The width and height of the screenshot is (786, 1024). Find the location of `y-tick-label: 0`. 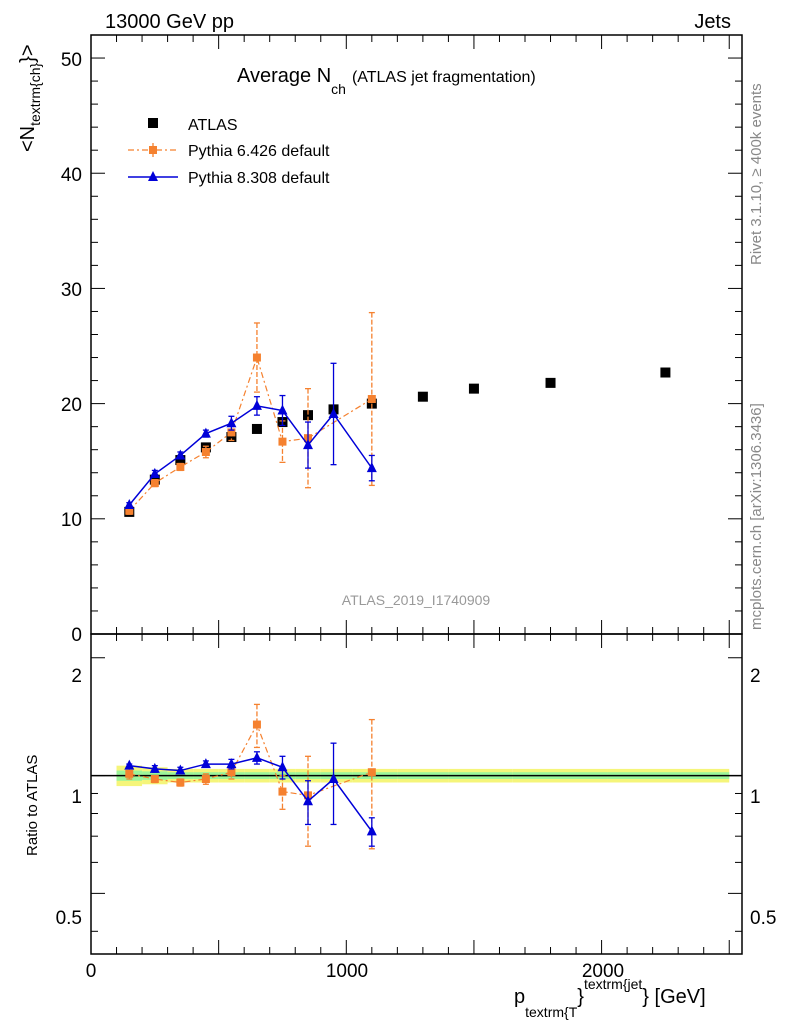

y-tick-label: 0 is located at coordinates (76, 635).